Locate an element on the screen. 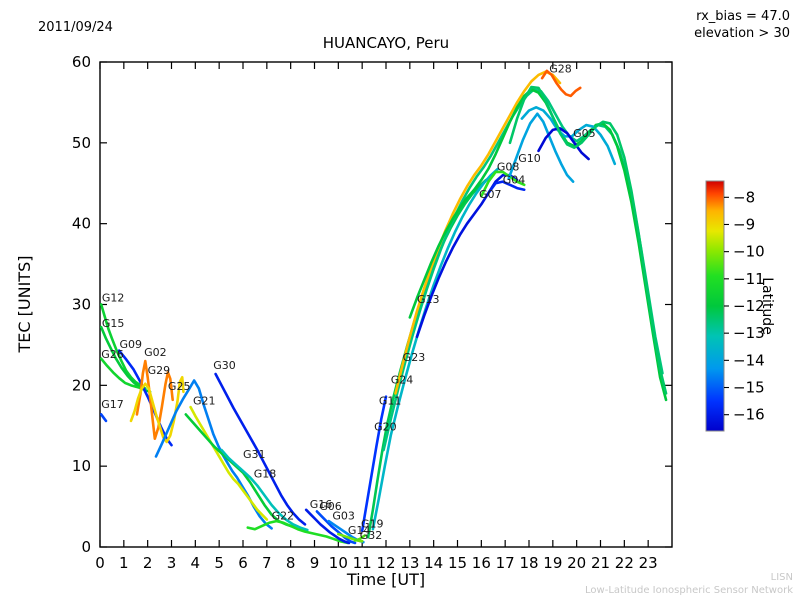  x-tick-label: 19 is located at coordinates (552, 563).